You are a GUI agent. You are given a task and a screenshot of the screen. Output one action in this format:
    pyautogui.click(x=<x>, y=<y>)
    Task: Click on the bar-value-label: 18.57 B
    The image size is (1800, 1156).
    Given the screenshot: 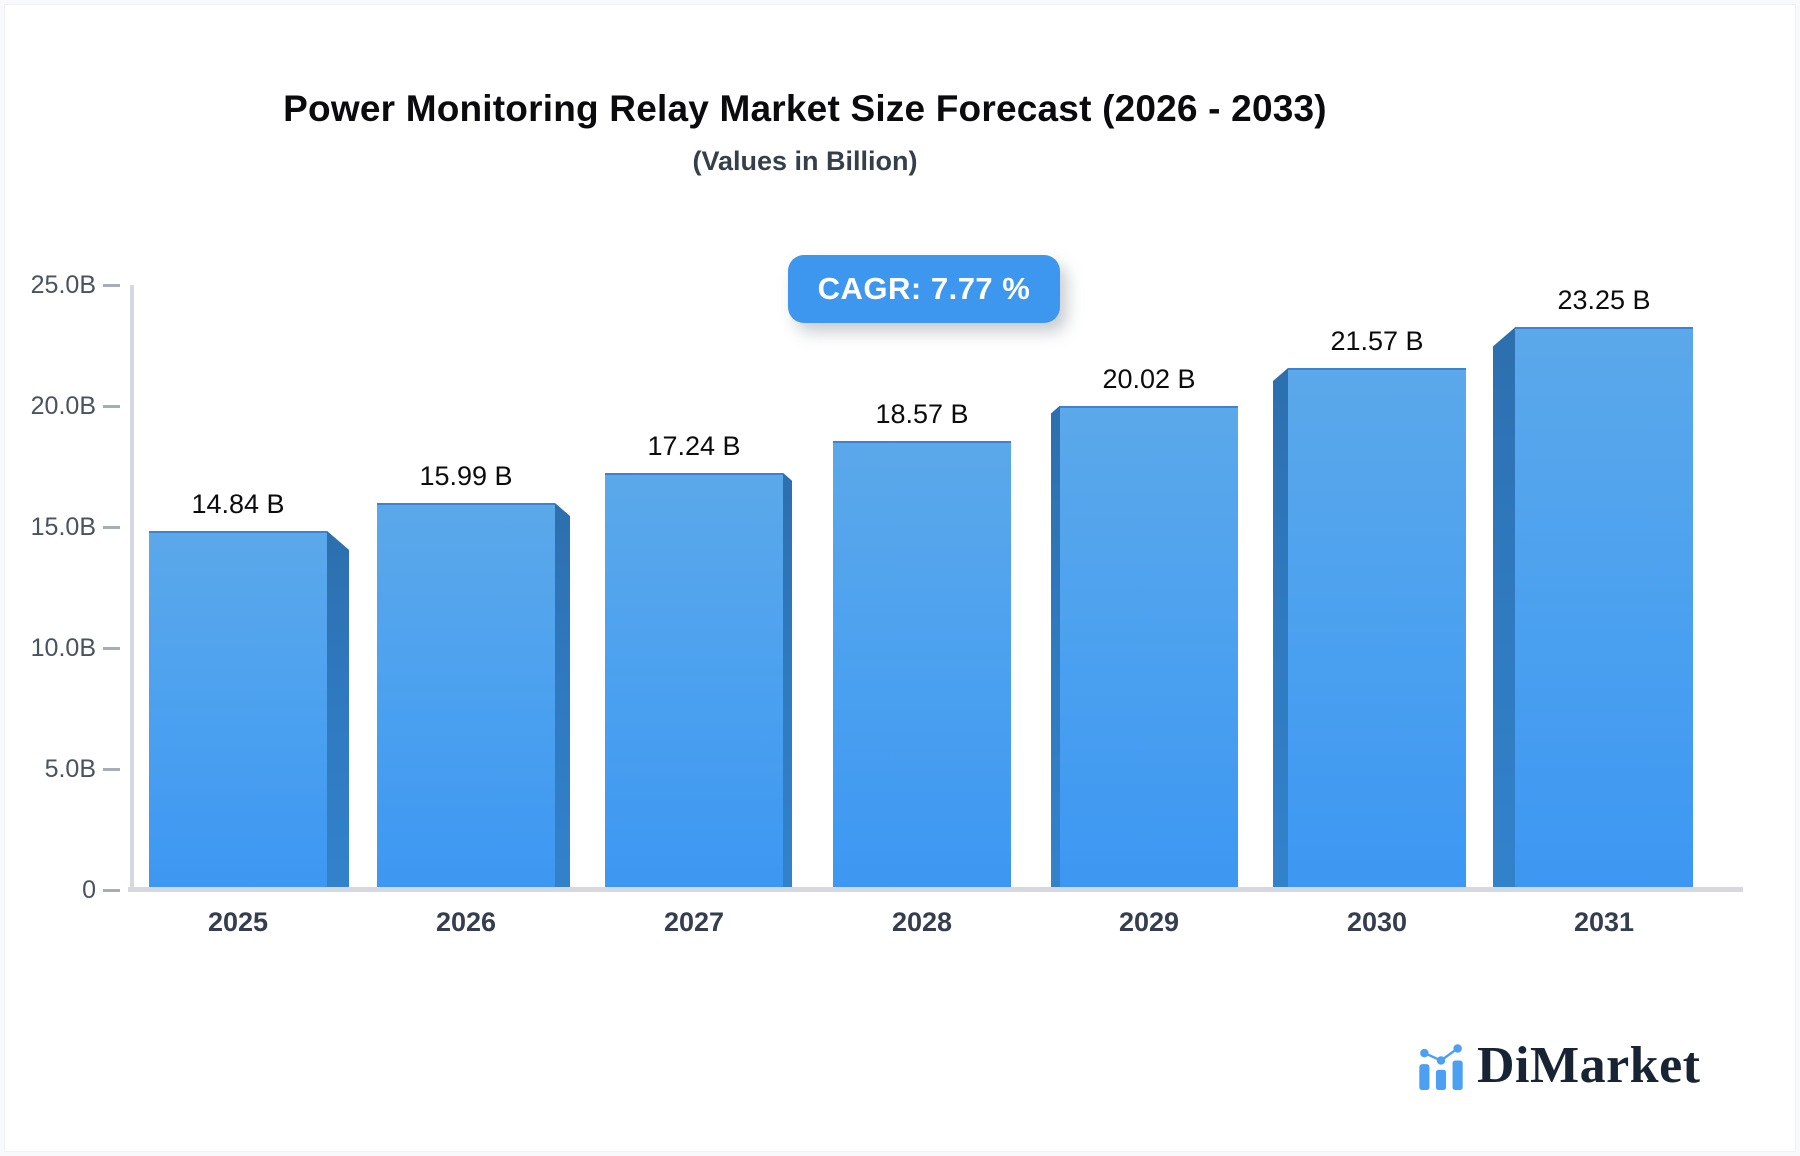 What is the action you would take?
    pyautogui.click(x=922, y=413)
    